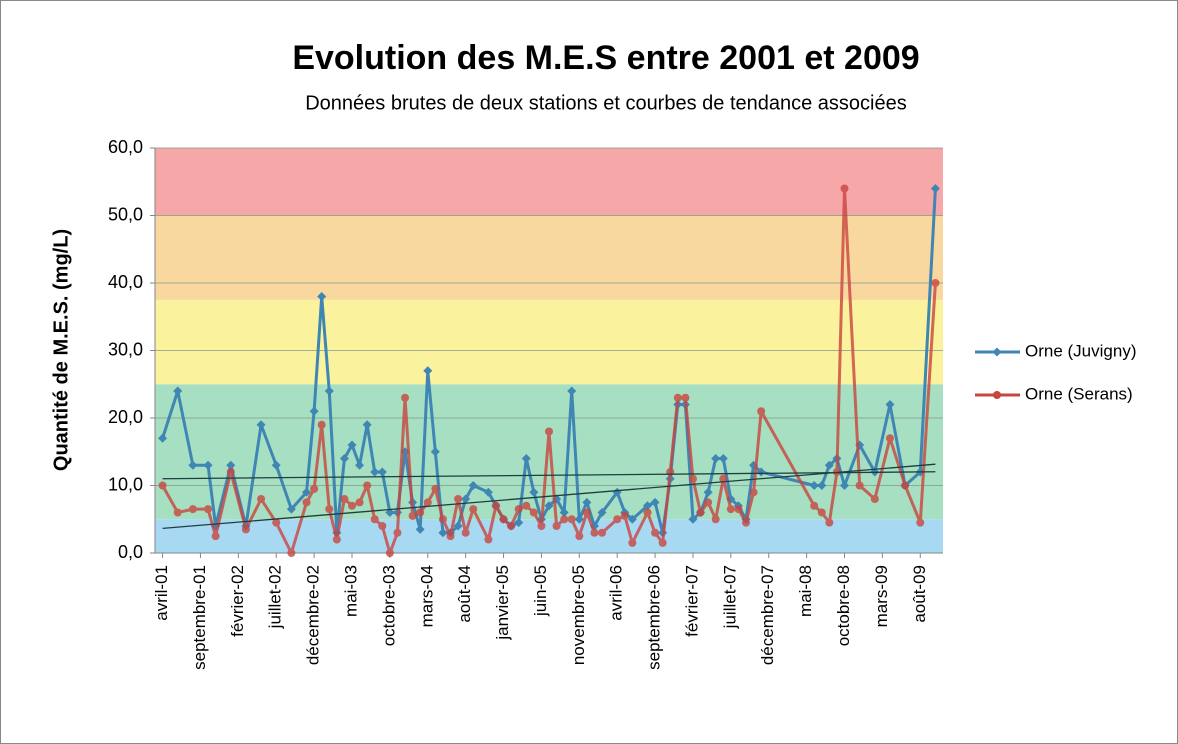 The height and width of the screenshot is (744, 1178). I want to click on x-tick-label: juillet-07, so click(729, 597).